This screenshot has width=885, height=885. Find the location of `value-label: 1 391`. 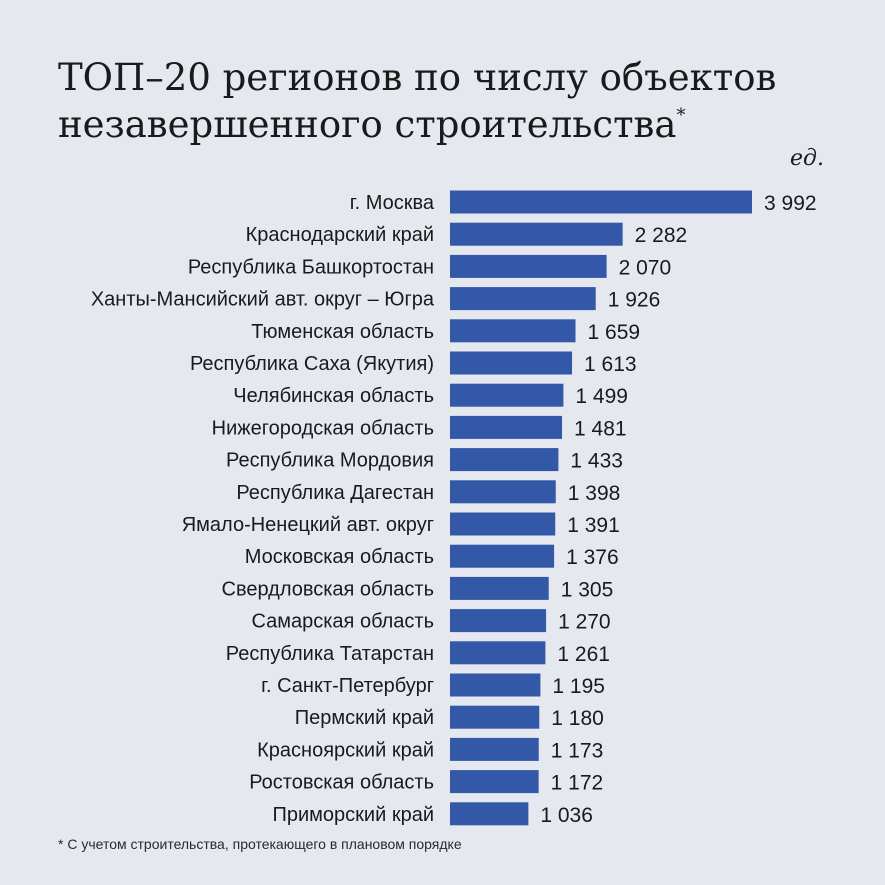

value-label: 1 391 is located at coordinates (593, 525).